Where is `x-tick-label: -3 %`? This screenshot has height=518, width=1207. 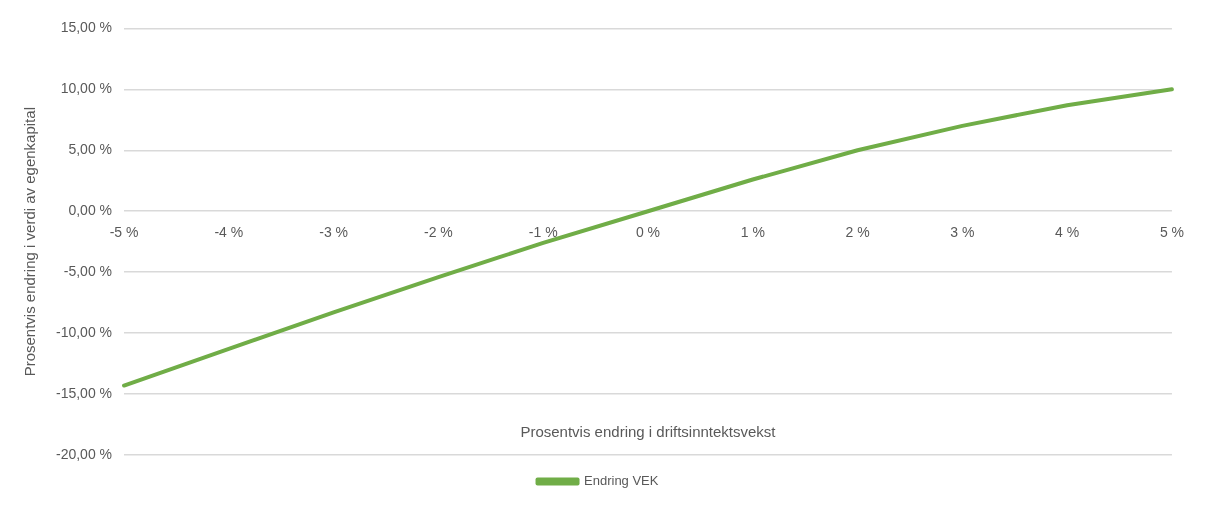
x-tick-label: -3 % is located at coordinates (334, 232).